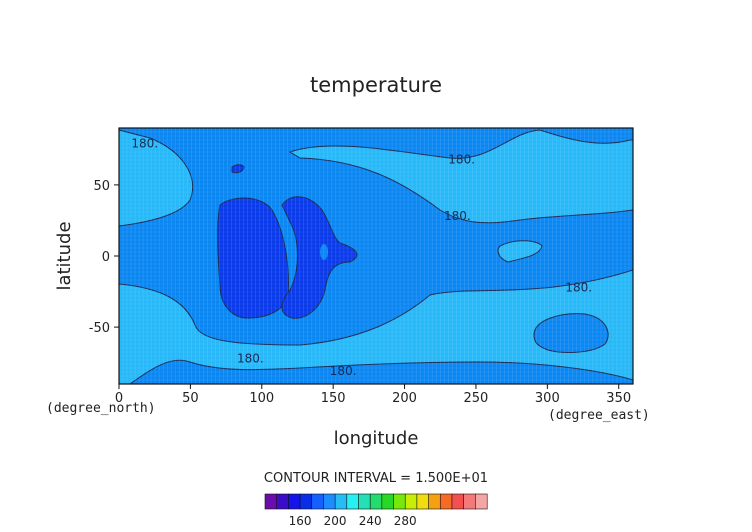 The height and width of the screenshot is (532, 752). What do you see at coordinates (333, 398) in the screenshot?
I see `x-tick-label: 150` at bounding box center [333, 398].